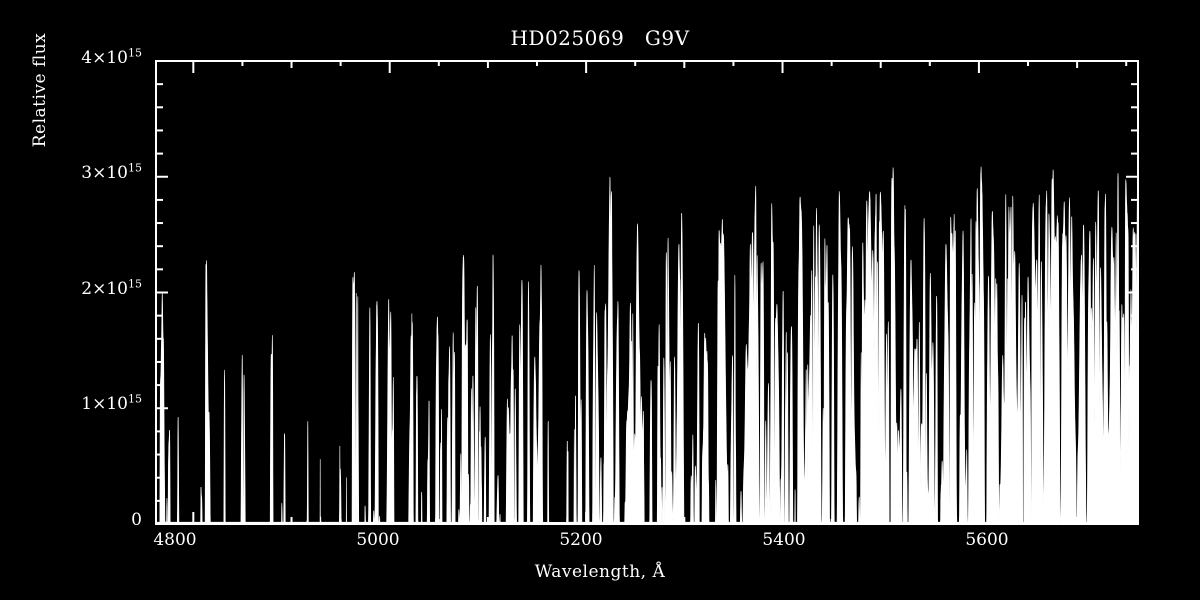  Describe the element at coordinates (581, 540) in the screenshot. I see `x-tick-label-5200: 5200` at that location.